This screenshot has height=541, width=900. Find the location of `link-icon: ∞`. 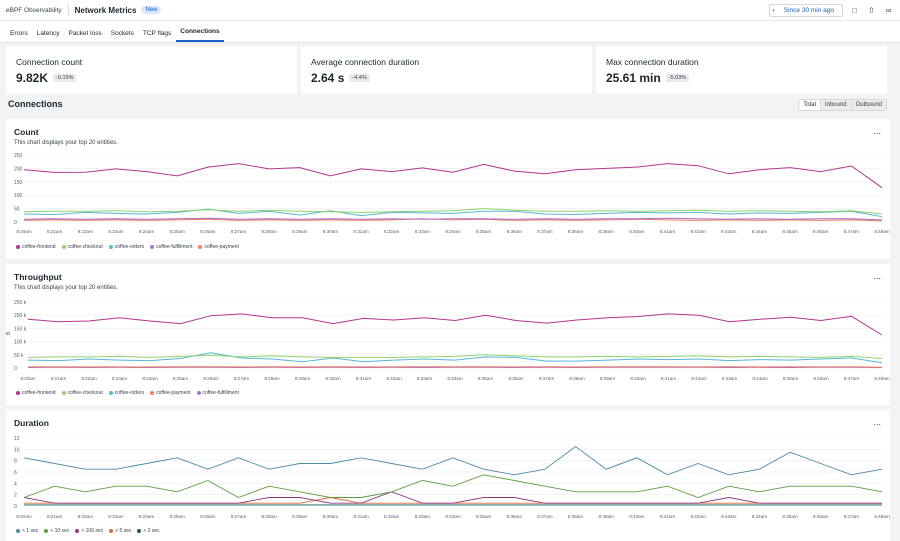

link-icon: ∞ is located at coordinates (888, 10).